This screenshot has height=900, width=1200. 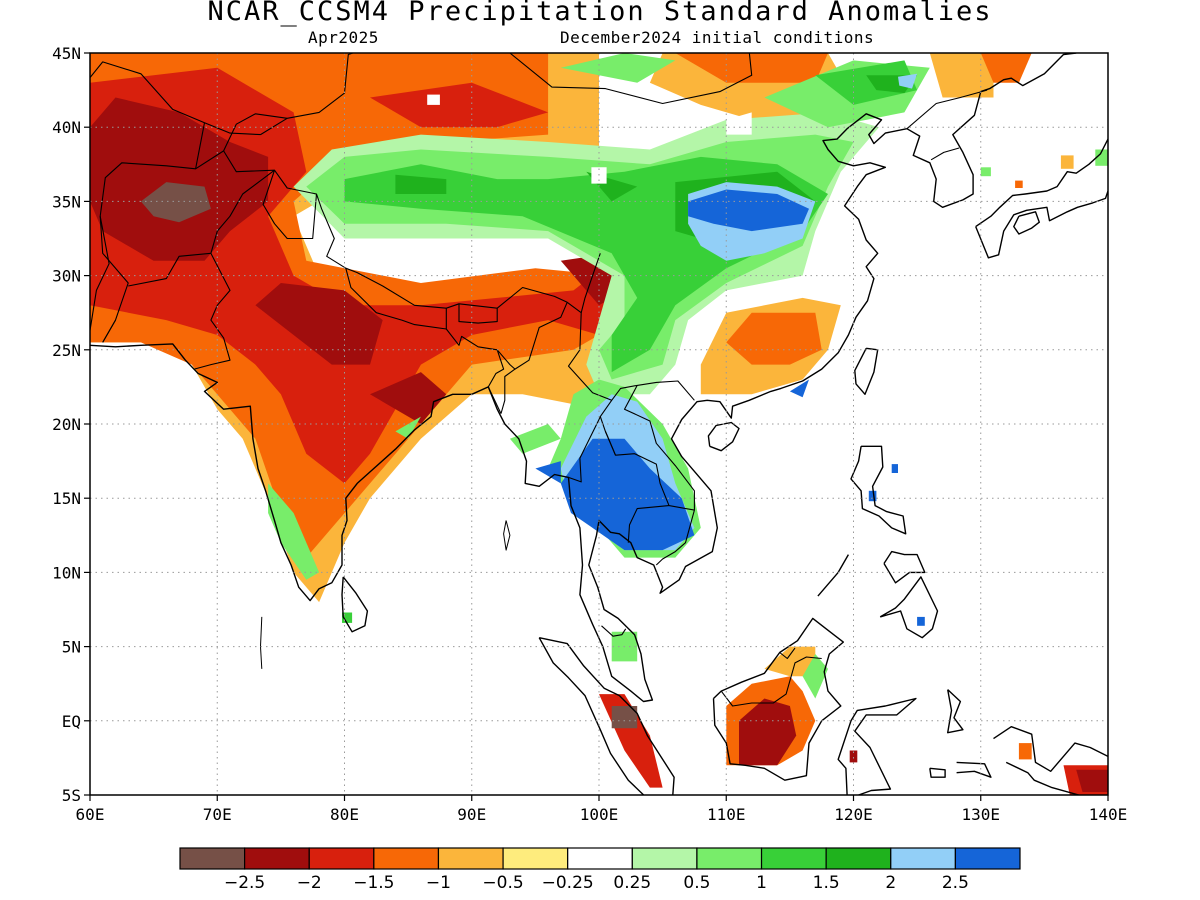 What do you see at coordinates (904, 567) in the screenshot?
I see `visayas-coastline` at bounding box center [904, 567].